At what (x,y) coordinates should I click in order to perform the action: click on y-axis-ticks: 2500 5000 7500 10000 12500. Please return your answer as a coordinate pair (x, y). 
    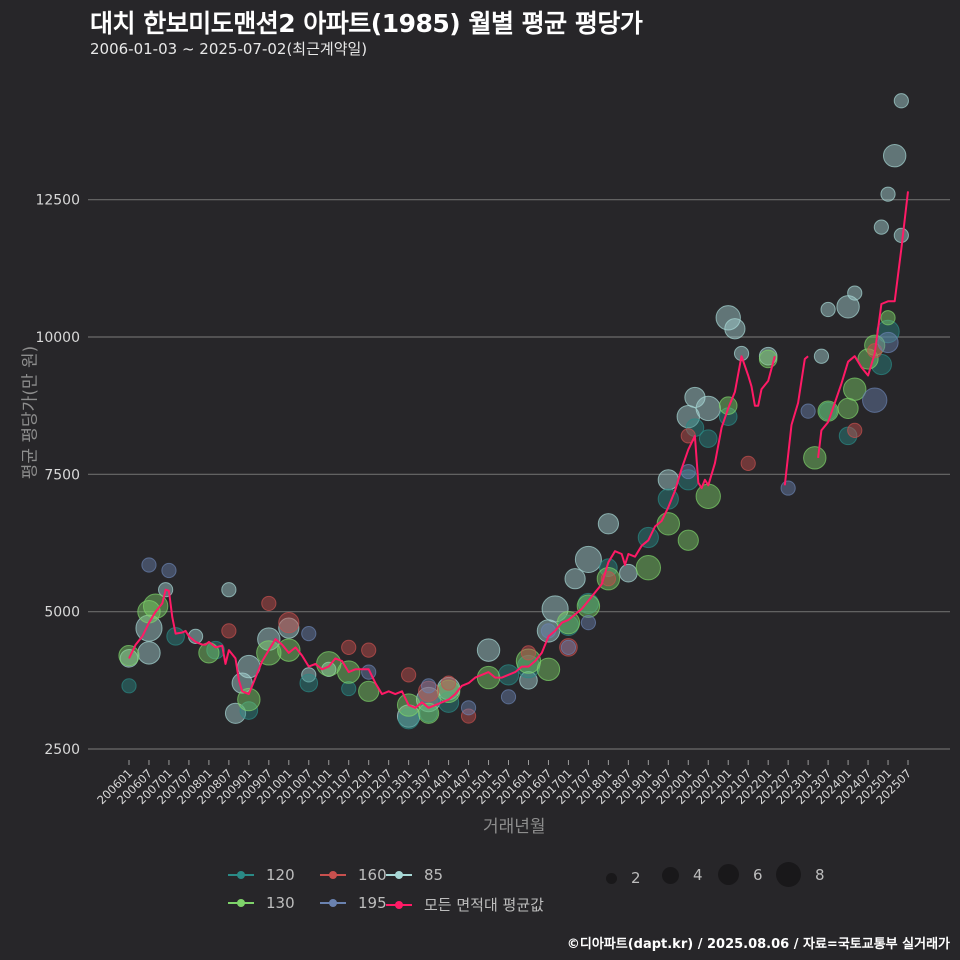
    Looking at the image, I should click on (57, 475).